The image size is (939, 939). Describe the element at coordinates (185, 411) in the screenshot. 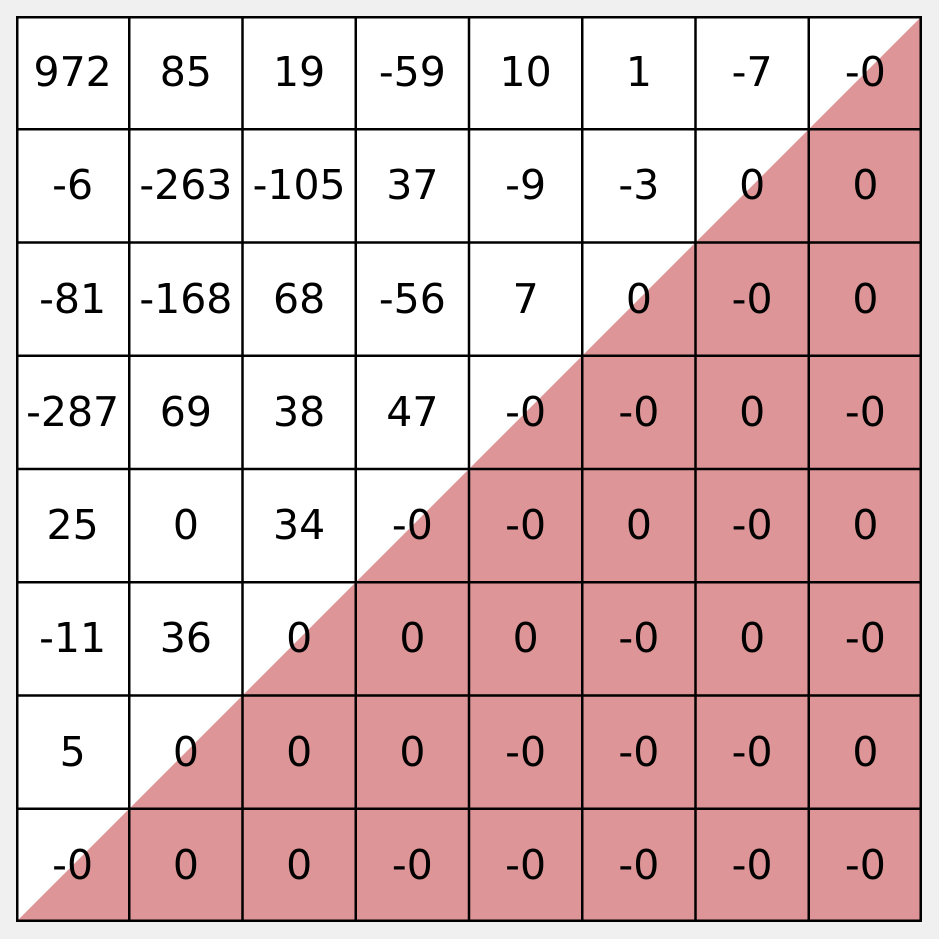

I see `matrix-cell: 69` at that location.